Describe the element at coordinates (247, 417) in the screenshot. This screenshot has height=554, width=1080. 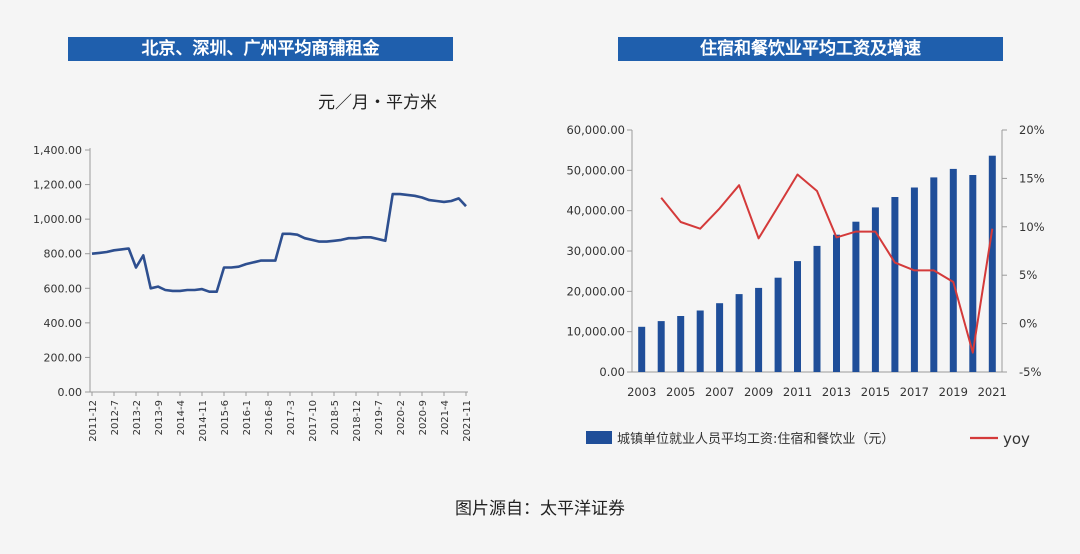
I see `rent-x-tick-label: 2016-1` at that location.